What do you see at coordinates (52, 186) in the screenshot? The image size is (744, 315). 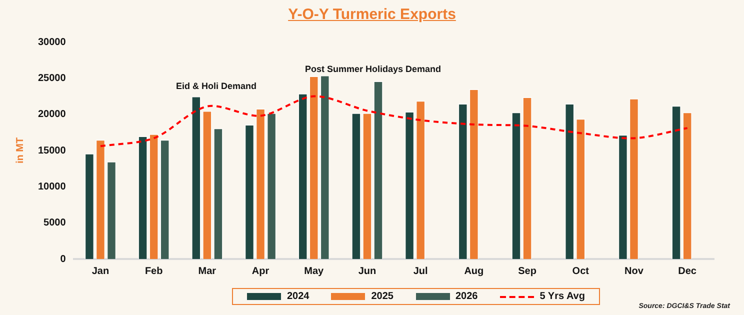 I see `y-tick-label: 10000` at bounding box center [52, 186].